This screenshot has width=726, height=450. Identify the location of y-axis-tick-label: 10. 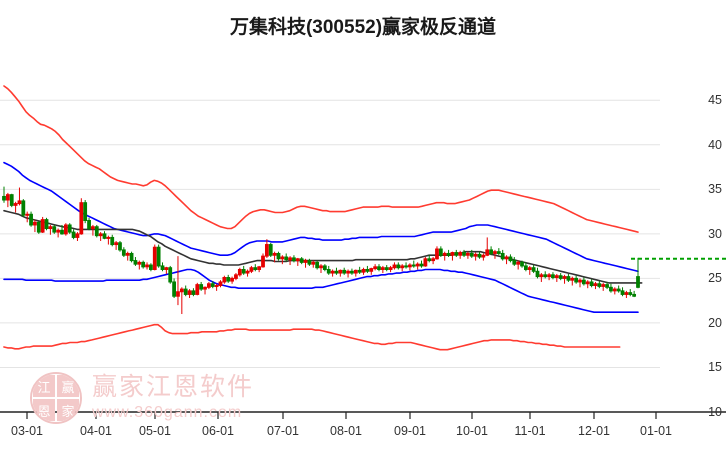
(715, 412).